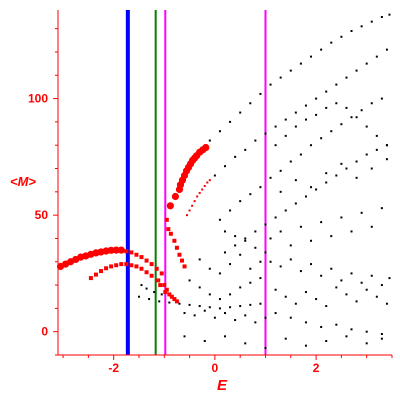 This screenshot has width=400, height=400. Describe the element at coordinates (38, 99) in the screenshot. I see `y-tick-label: 100` at that location.